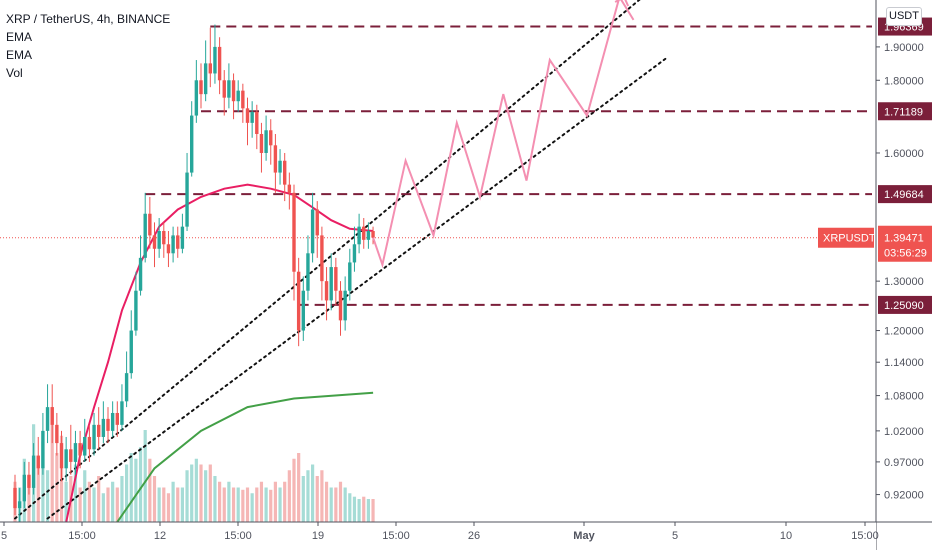 The width and height of the screenshot is (932, 550). I want to click on time-tick-label: 19, so click(318, 536).